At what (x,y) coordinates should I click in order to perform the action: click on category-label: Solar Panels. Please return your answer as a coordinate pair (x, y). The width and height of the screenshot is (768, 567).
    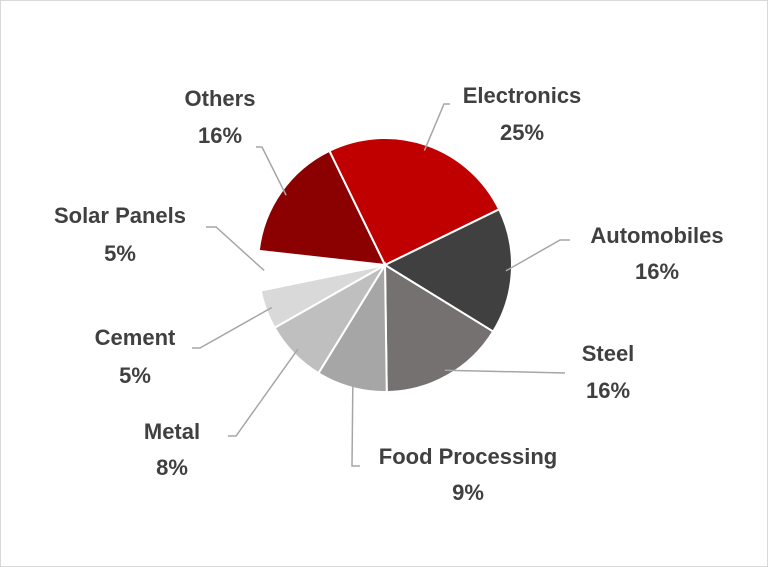
    Looking at the image, I should click on (120, 215).